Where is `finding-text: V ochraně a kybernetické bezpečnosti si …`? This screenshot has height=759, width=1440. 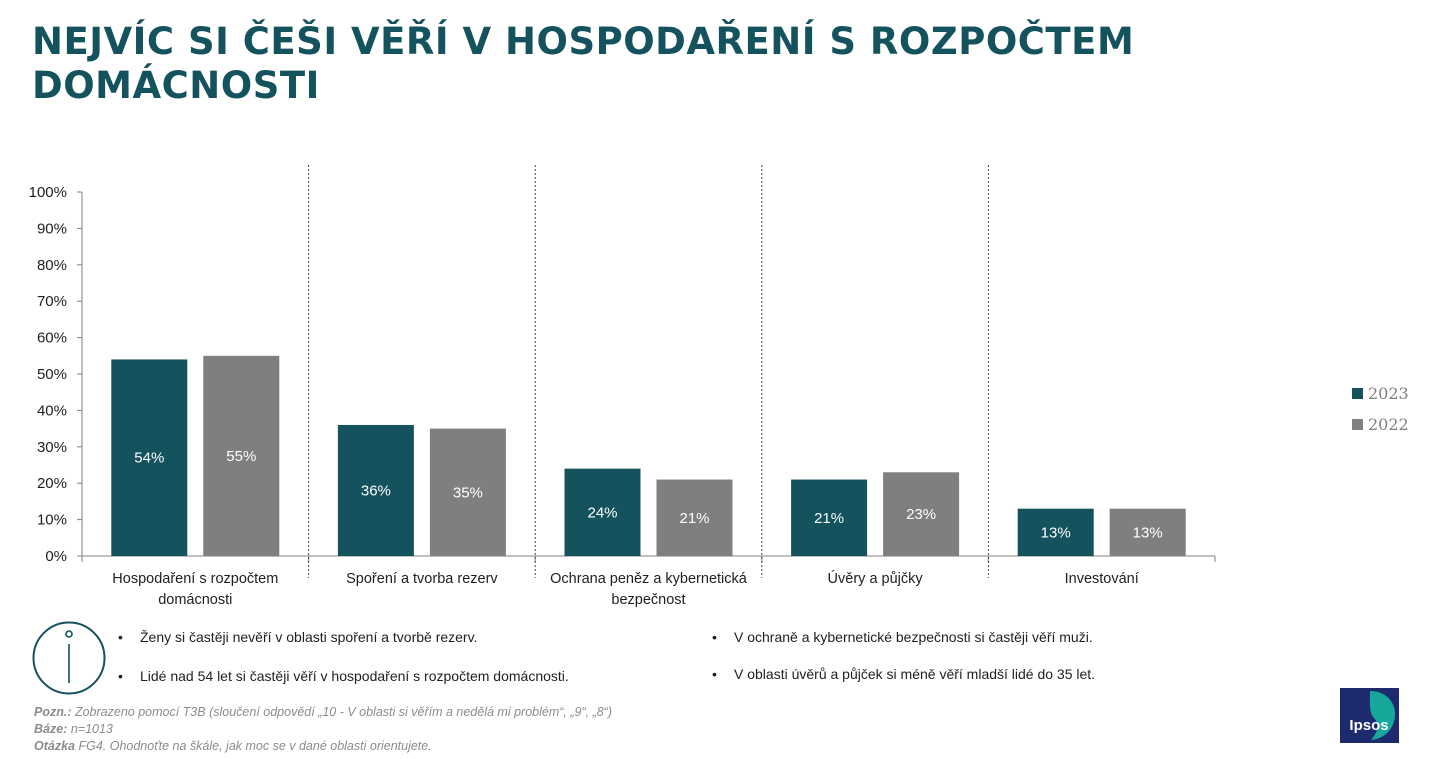
finding-text: V ochraně a kybernetické bezpečnosti si … is located at coordinates (913, 637).